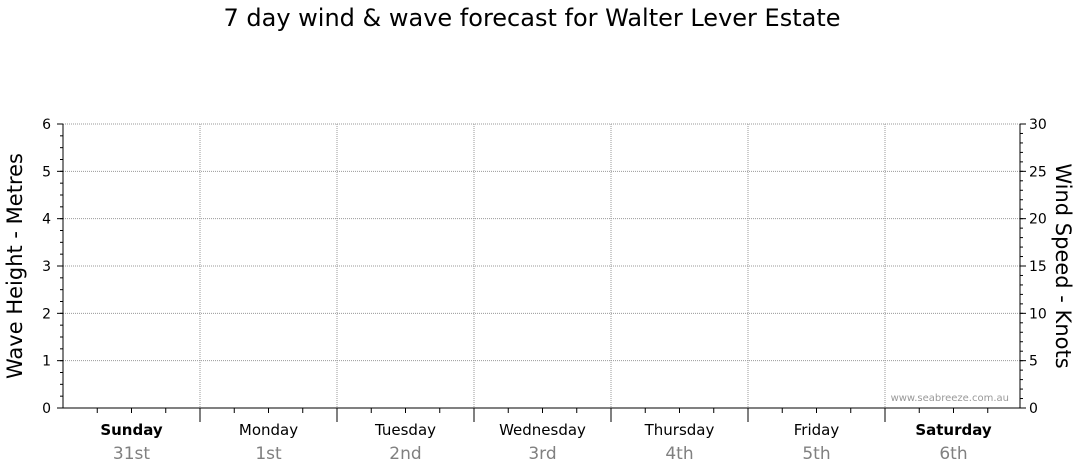  What do you see at coordinates (405, 430) in the screenshot?
I see `x-day-name-label: Tuesday` at bounding box center [405, 430].